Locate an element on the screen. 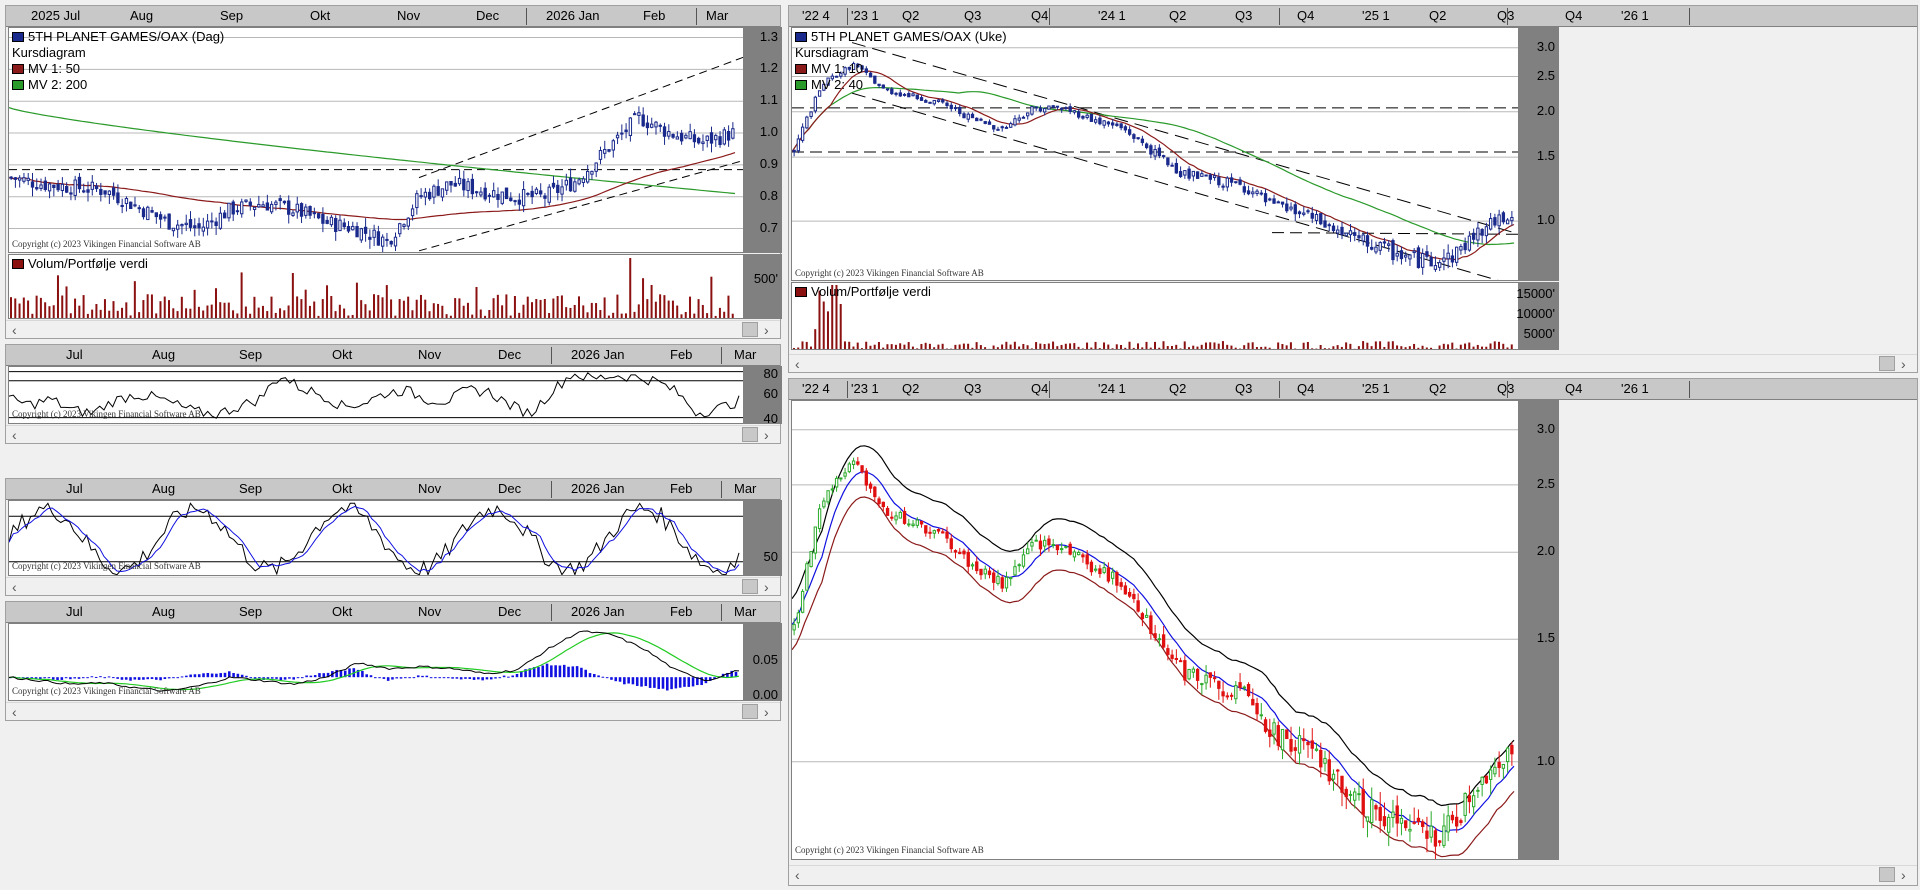  time-axis-separator is located at coordinates (696, 16).